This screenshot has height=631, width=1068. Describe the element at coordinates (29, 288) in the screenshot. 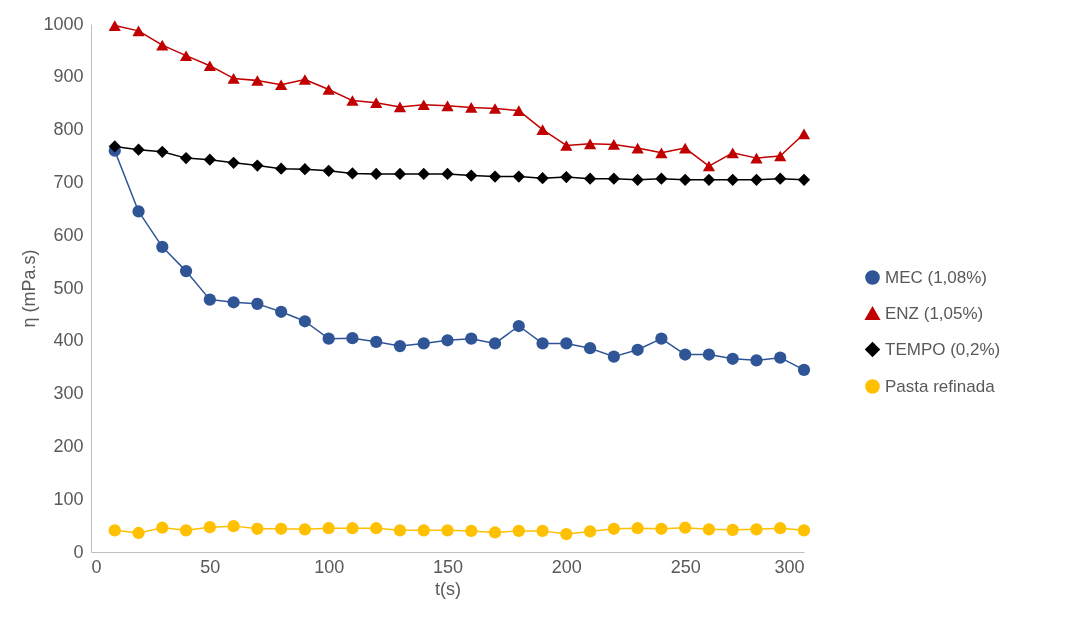

I see `y-axis-title: η (mPa.s)` at that location.